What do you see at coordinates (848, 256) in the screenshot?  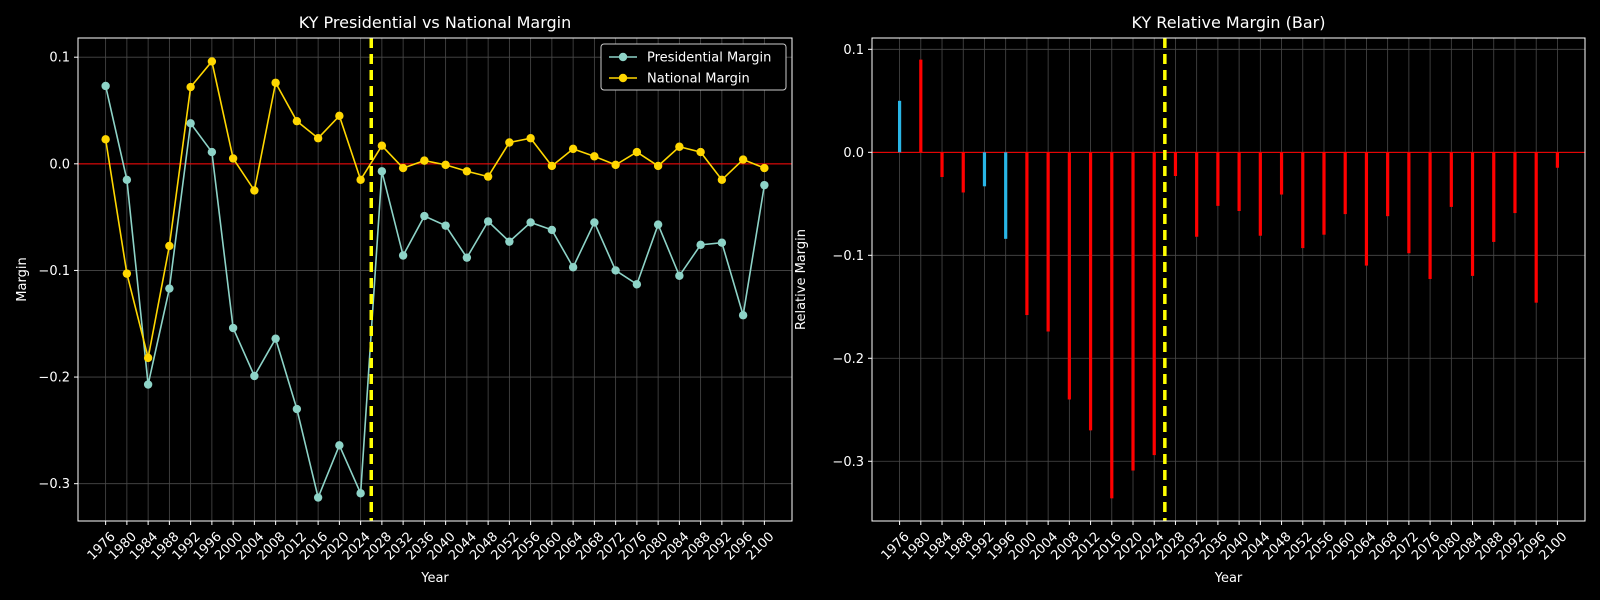 I see `y-tick-label: −0.1` at bounding box center [848, 256].